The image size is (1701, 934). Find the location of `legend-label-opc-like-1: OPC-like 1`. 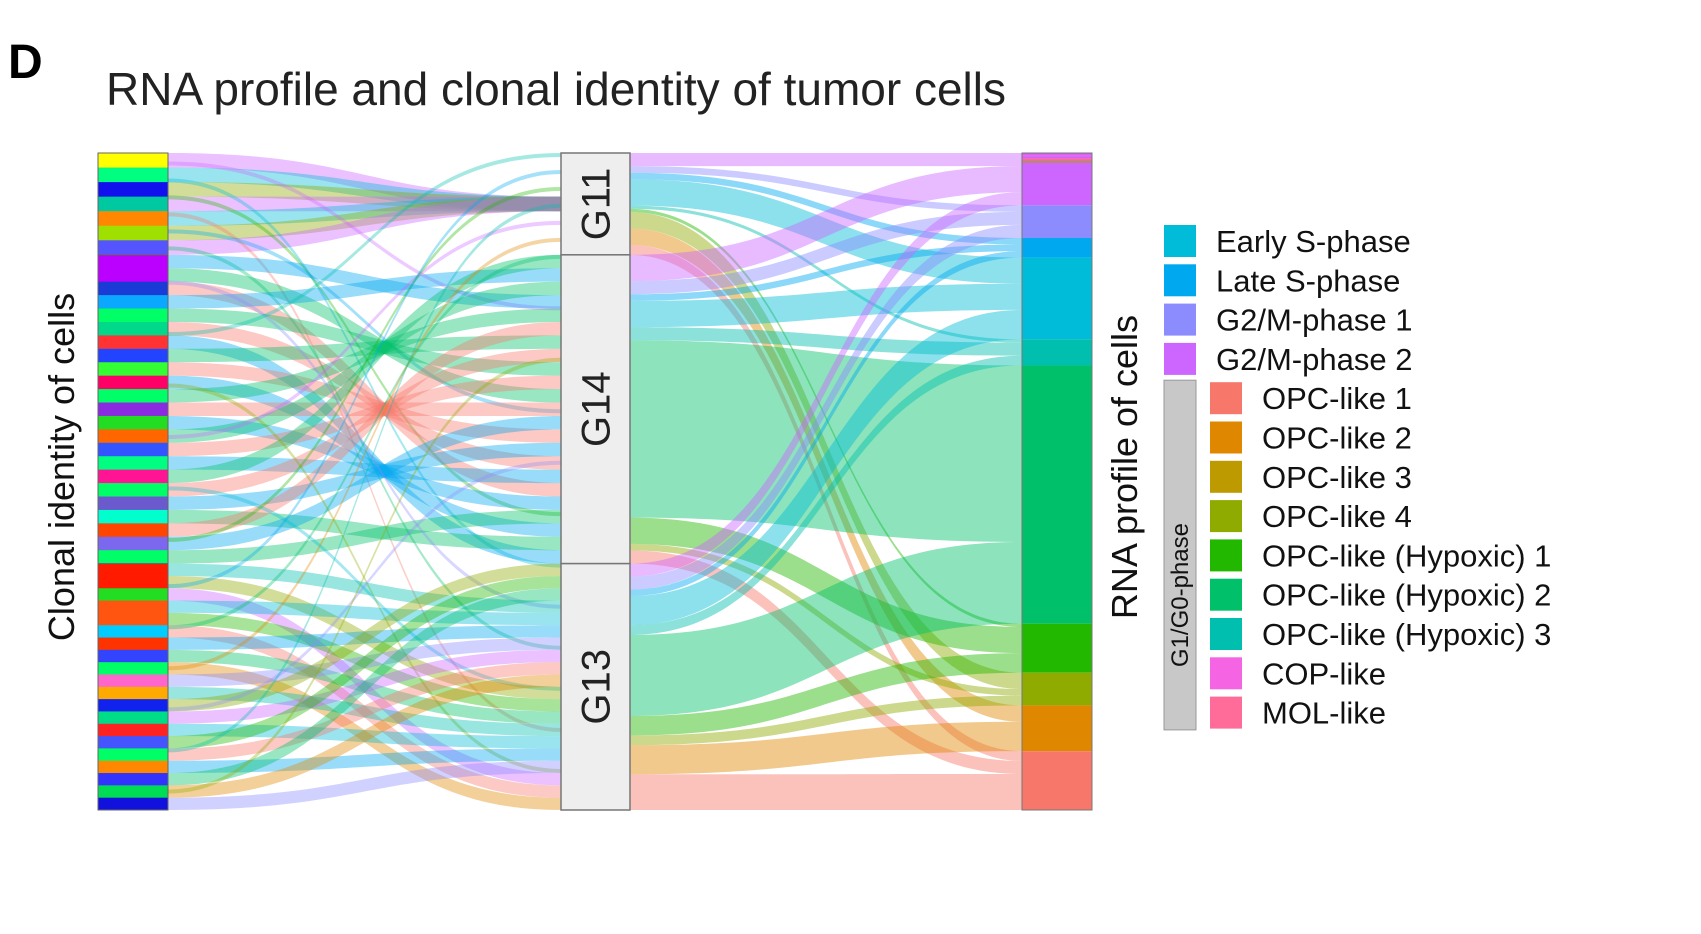

legend-label-opc-like-1: OPC-like 1 is located at coordinates (1337, 398).